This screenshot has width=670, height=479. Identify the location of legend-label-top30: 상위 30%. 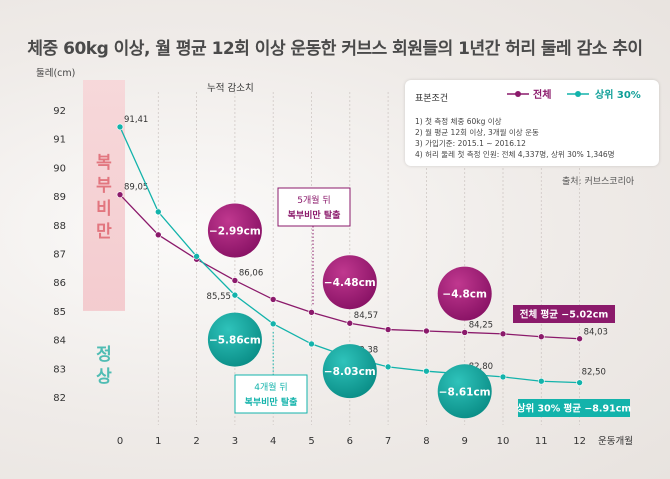
(618, 95).